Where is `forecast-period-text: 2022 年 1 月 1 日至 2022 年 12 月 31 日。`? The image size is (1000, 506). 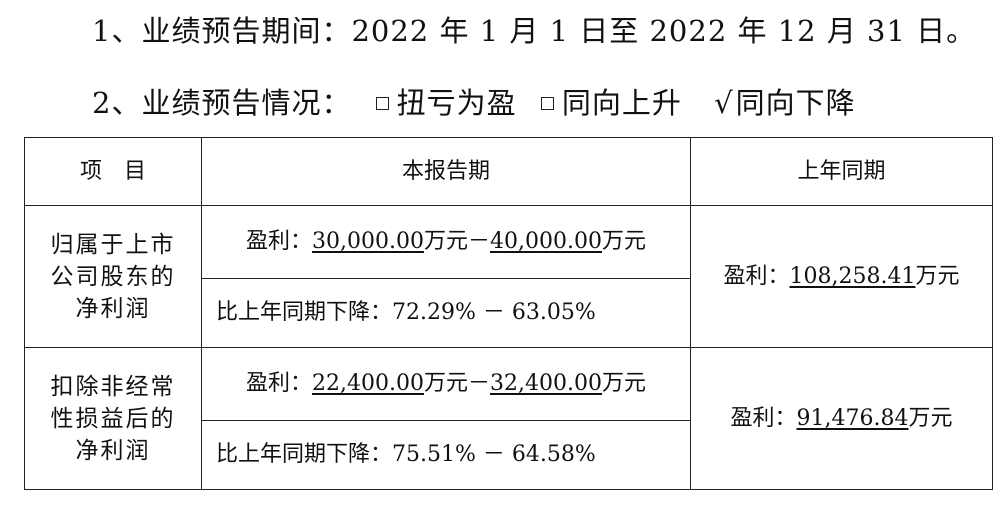
forecast-period-text: 2022 年 1 月 1 日至 2022 年 12 月 31 日。 is located at coordinates (664, 31).